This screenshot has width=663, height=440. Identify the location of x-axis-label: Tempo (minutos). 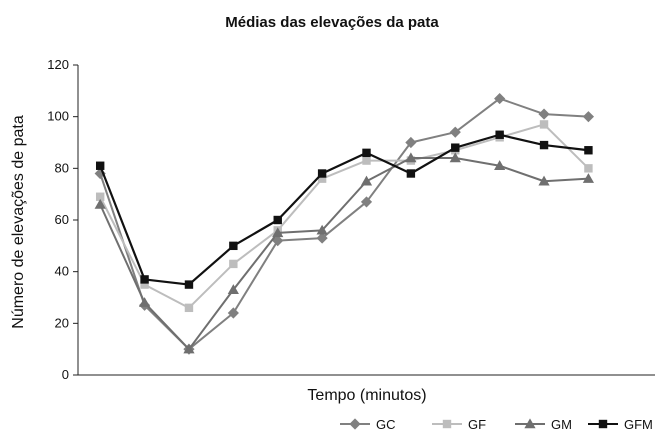
(366, 395).